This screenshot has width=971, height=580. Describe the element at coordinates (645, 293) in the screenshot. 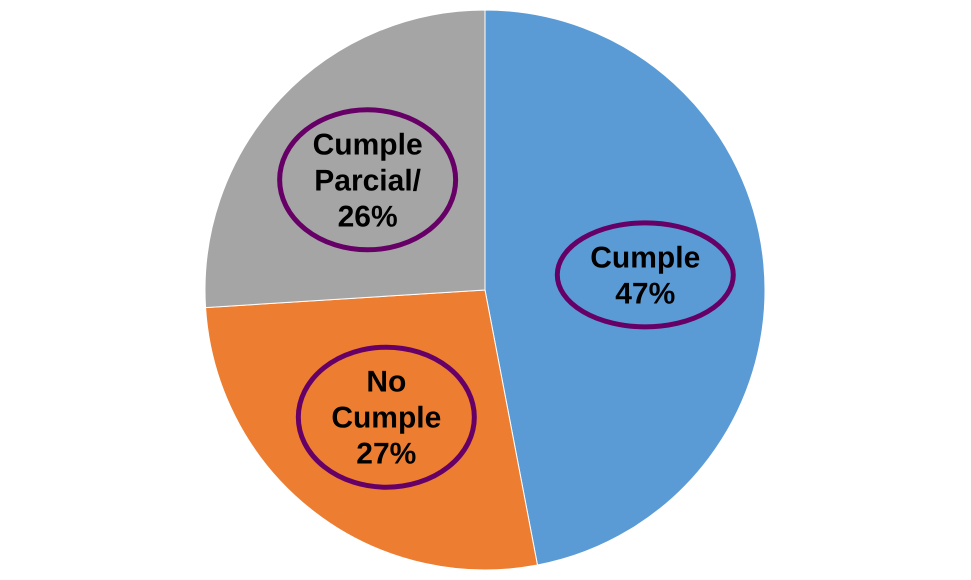

I see `data-label: 47%` at that location.